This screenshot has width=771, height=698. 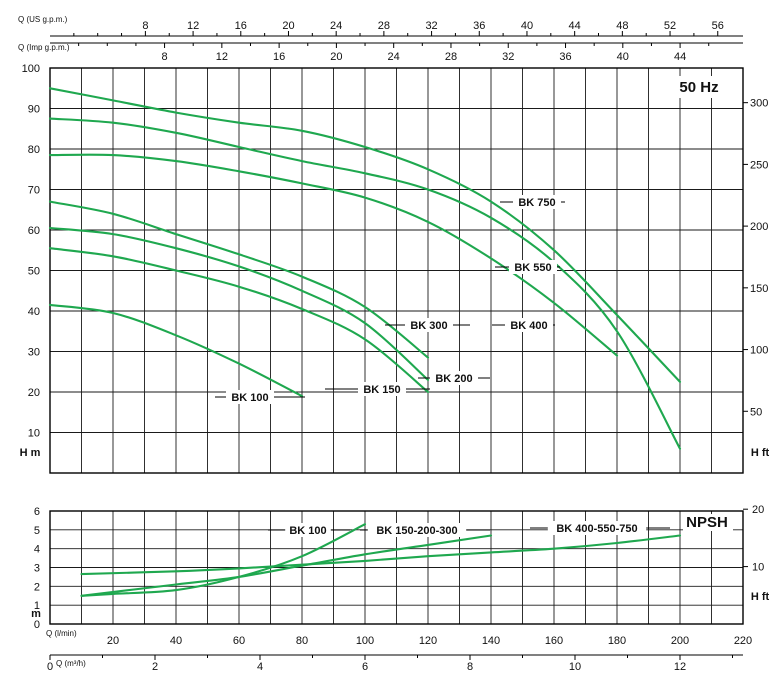 What do you see at coordinates (428, 641) in the screenshot?
I see `lmin-tick-label-5: 120` at bounding box center [428, 641].